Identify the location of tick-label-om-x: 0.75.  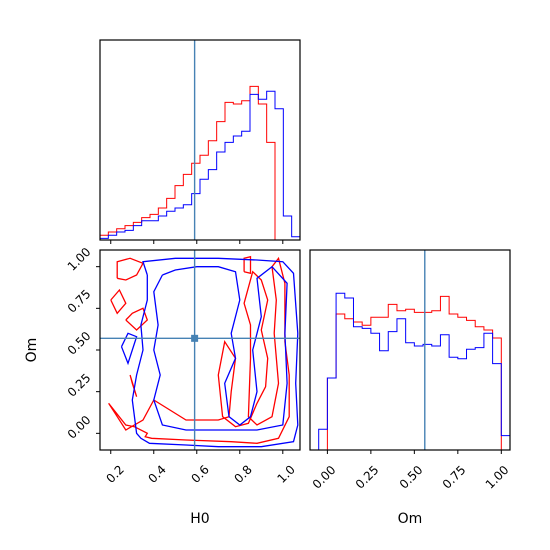
(454, 477).